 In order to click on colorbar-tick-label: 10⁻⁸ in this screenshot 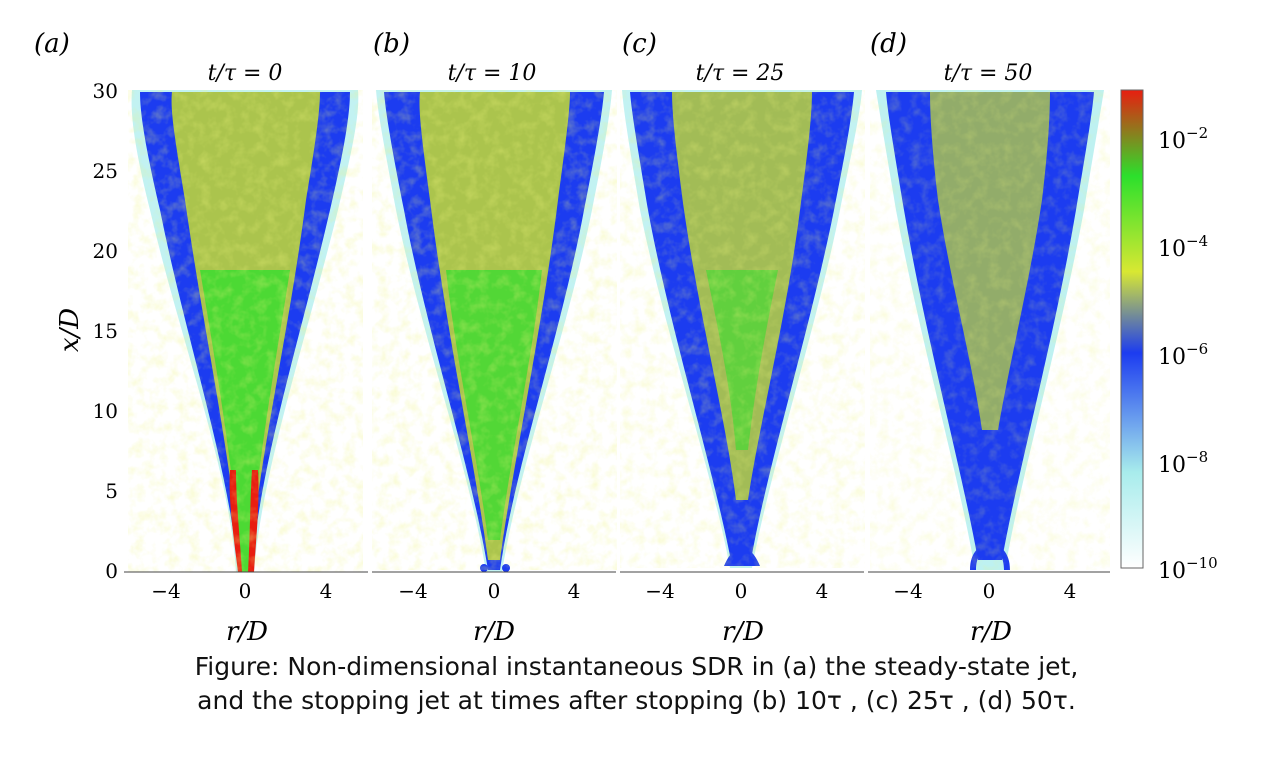, I will do `click(1183, 463)`.